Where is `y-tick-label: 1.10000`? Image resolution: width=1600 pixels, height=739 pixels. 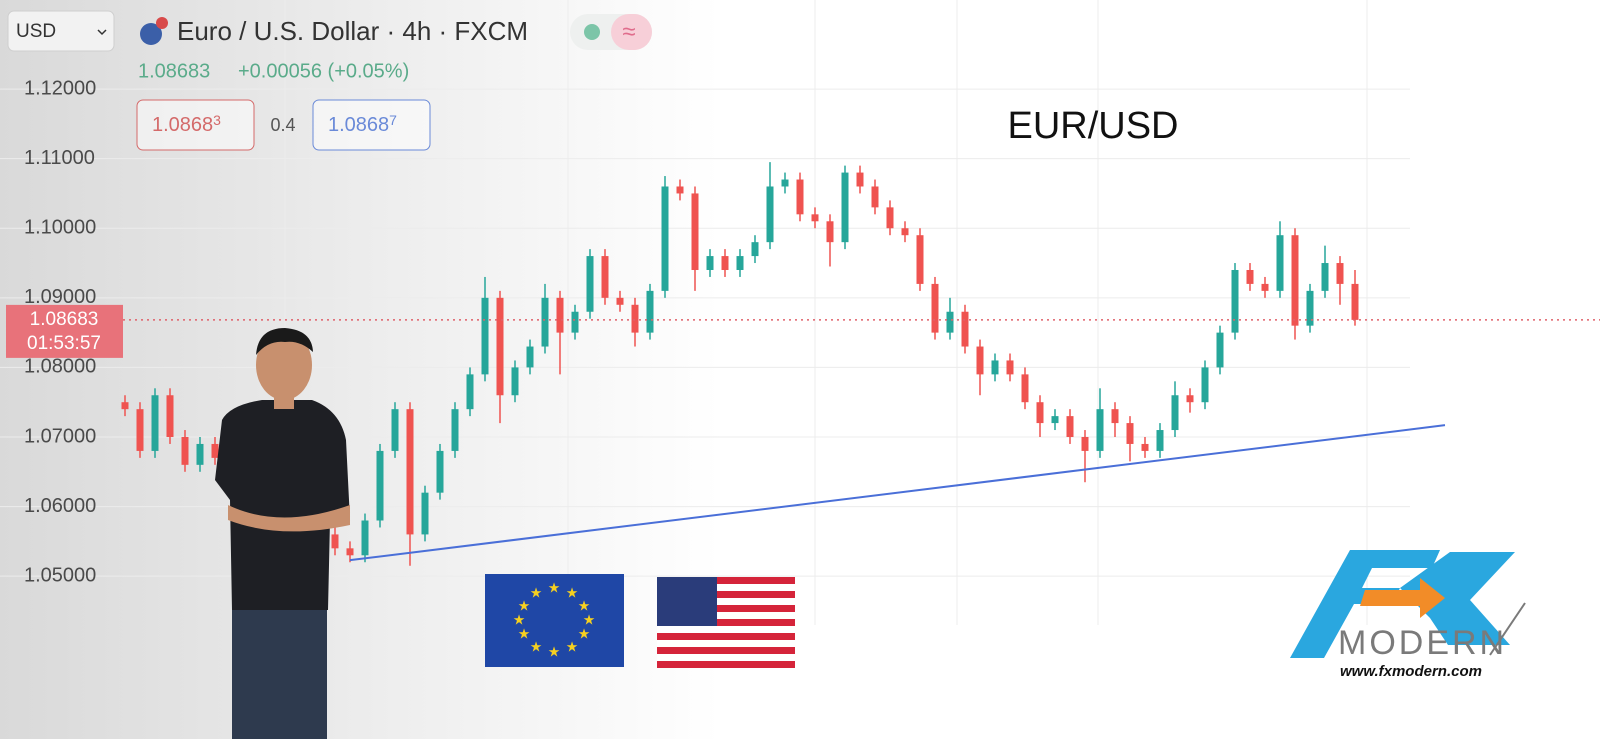 y-tick-label: 1.10000 is located at coordinates (60, 228).